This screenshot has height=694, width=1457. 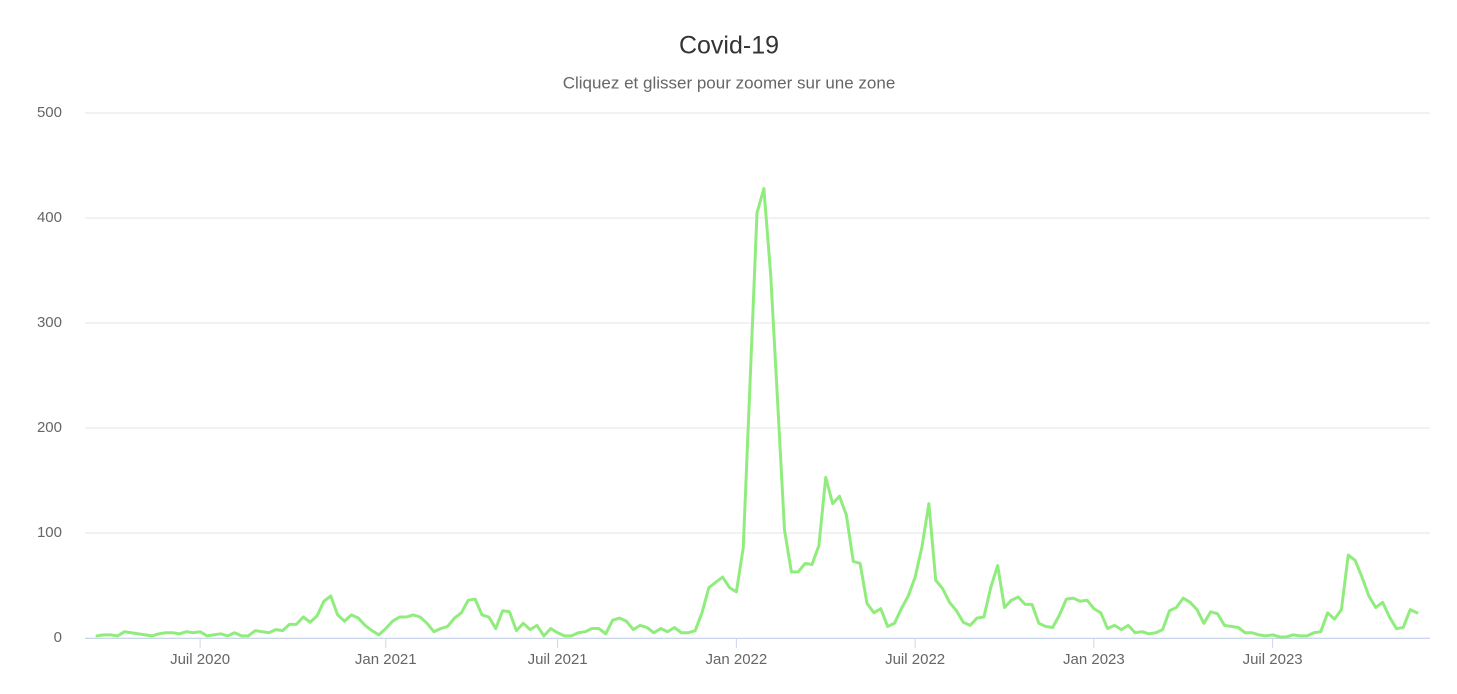 What do you see at coordinates (49, 427) in the screenshot?
I see `y-tick-label: 200` at bounding box center [49, 427].